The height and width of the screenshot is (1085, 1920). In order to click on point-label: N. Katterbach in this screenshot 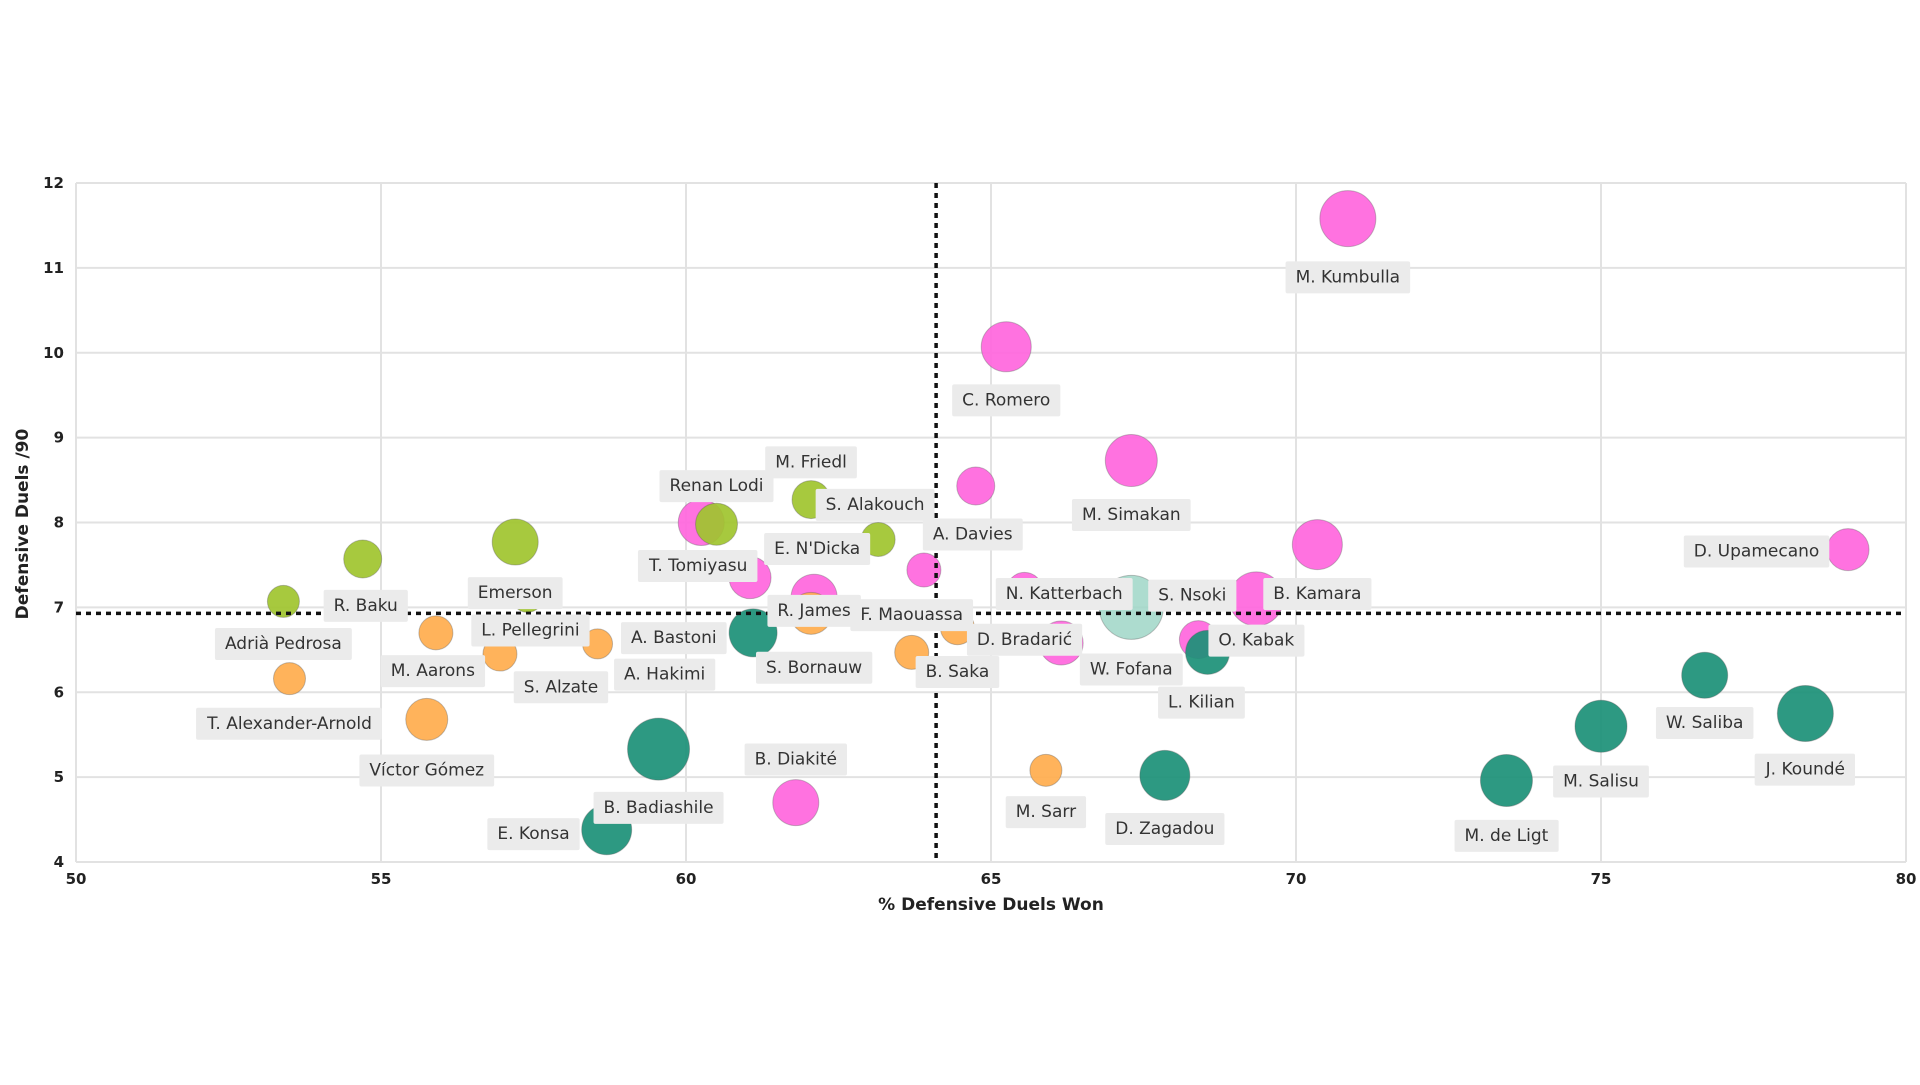, I will do `click(1064, 593)`.